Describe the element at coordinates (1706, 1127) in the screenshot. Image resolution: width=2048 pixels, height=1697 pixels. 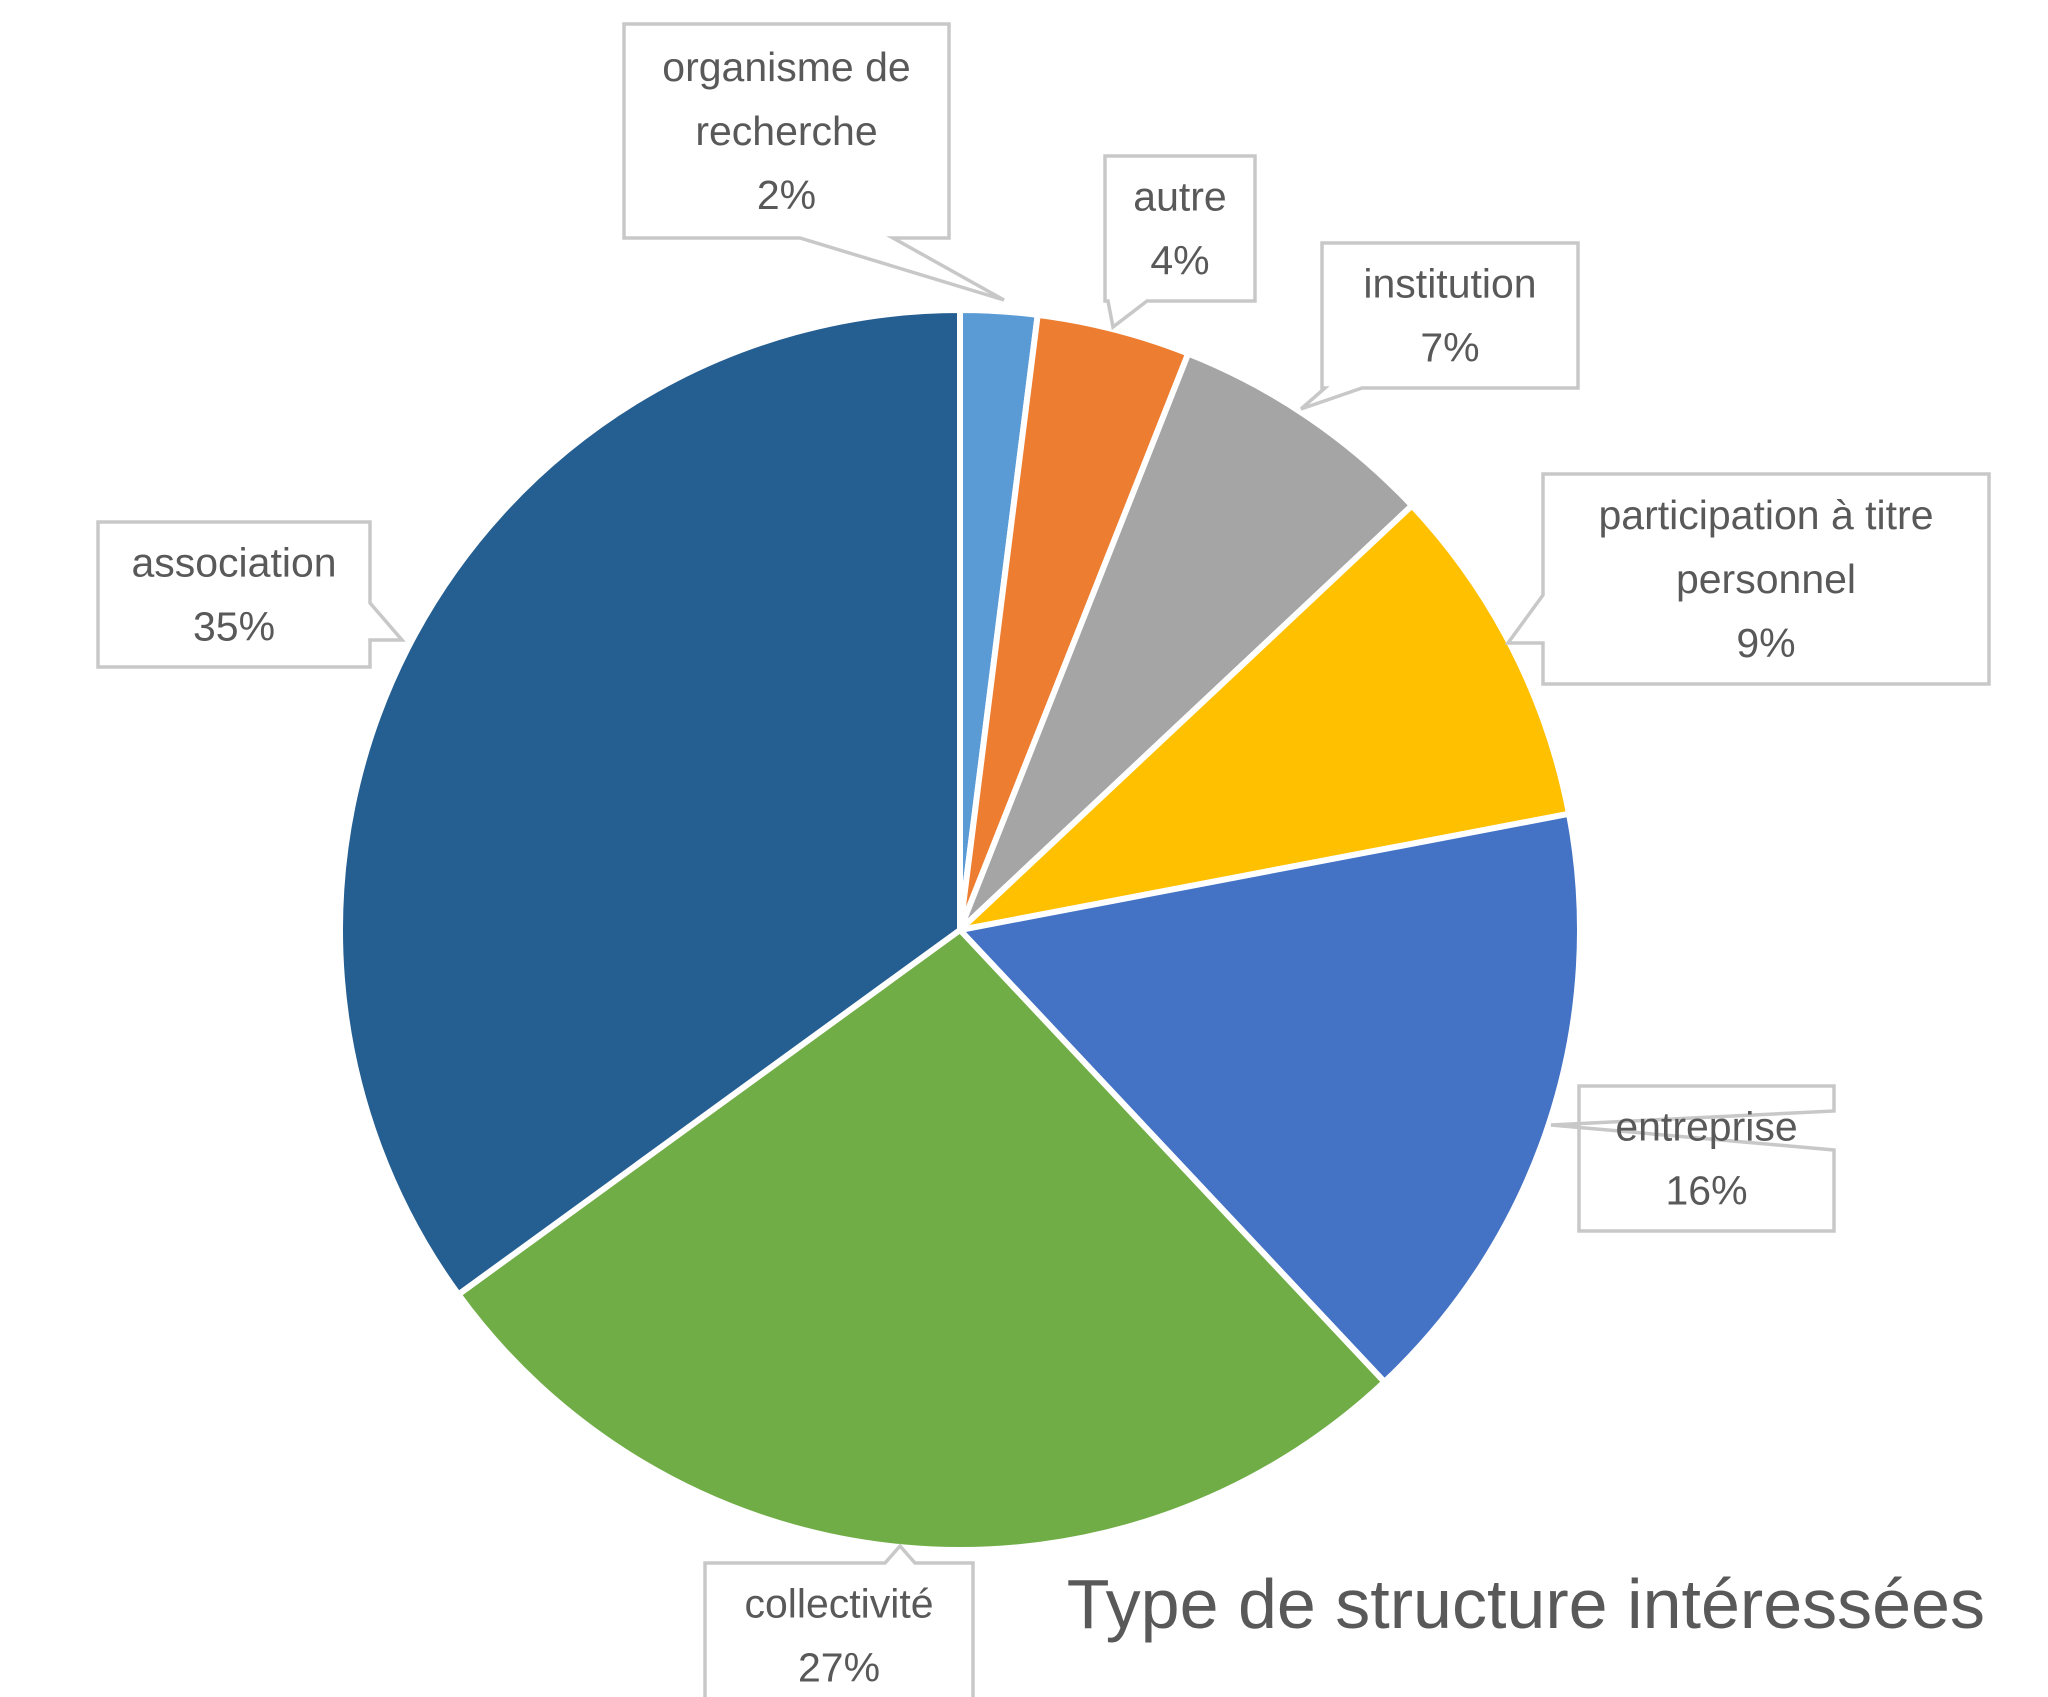
I see `data-label-category: entreprise` at that location.